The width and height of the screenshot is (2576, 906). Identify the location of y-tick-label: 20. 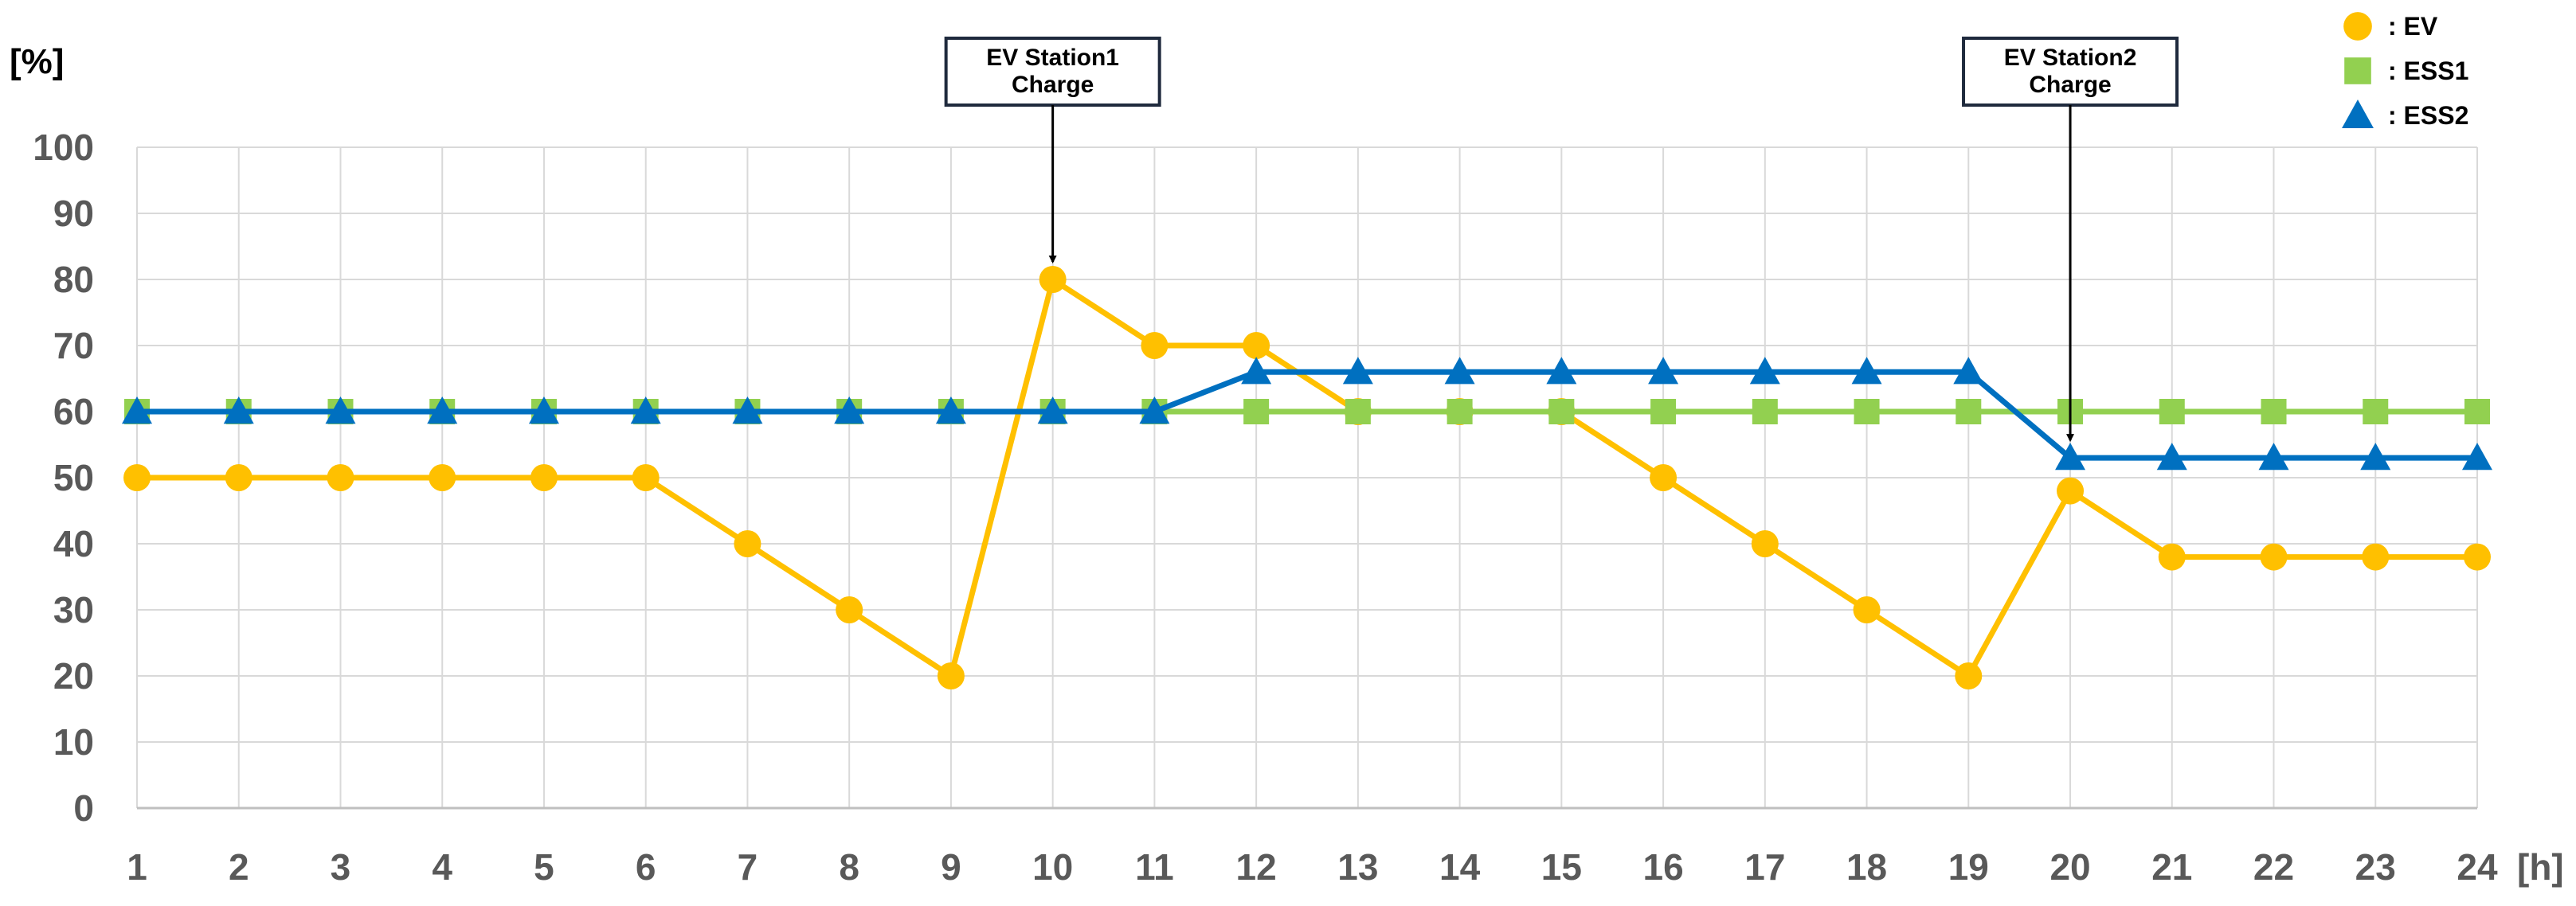
(73, 676).